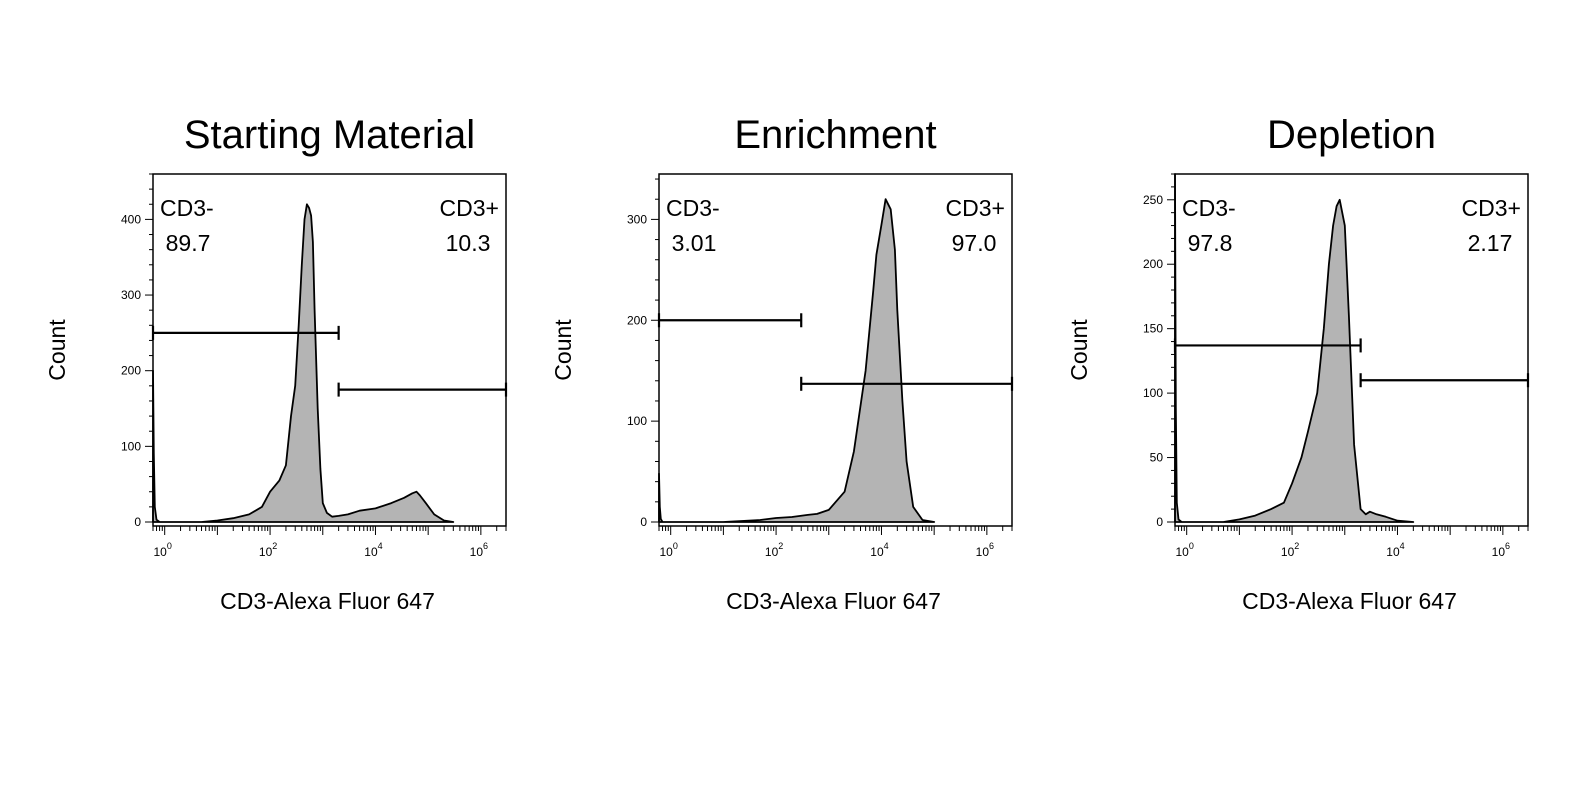 The height and width of the screenshot is (789, 1578). I want to click on gate-percent: 89.7, so click(188, 243).